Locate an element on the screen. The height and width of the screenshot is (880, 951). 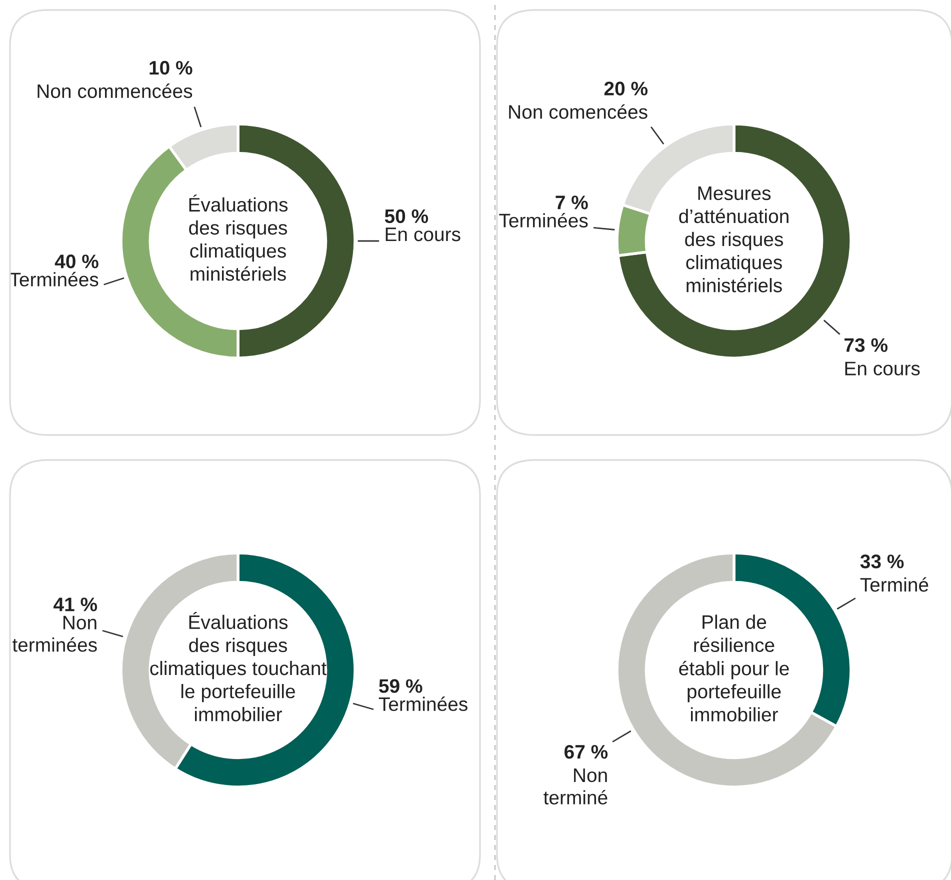
data-label: 59 % is located at coordinates (400, 686).